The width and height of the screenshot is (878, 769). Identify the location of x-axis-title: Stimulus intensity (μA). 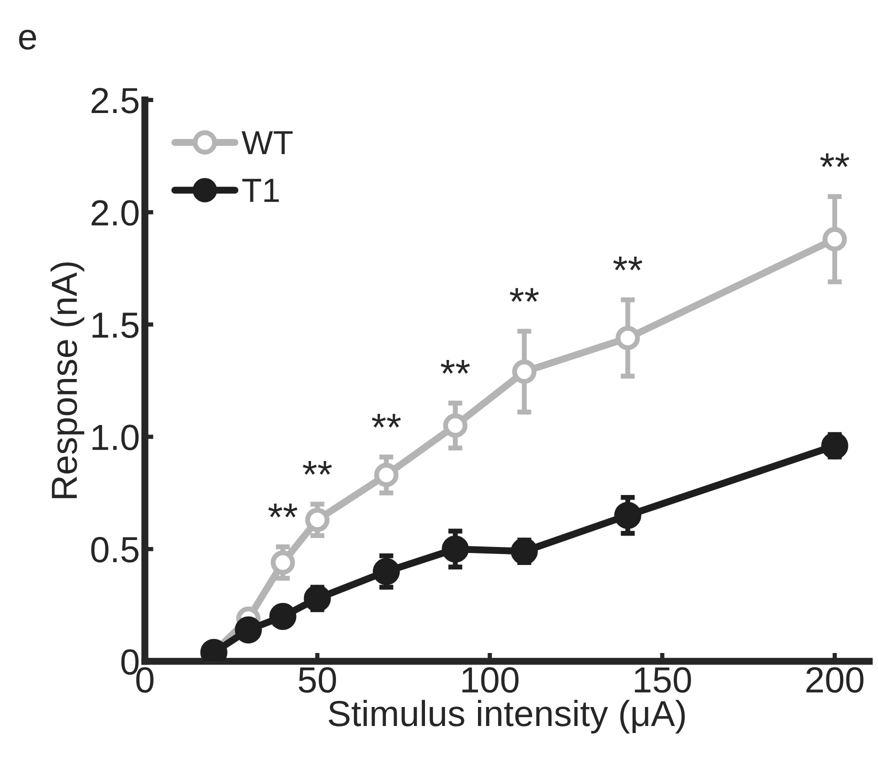
(506, 717).